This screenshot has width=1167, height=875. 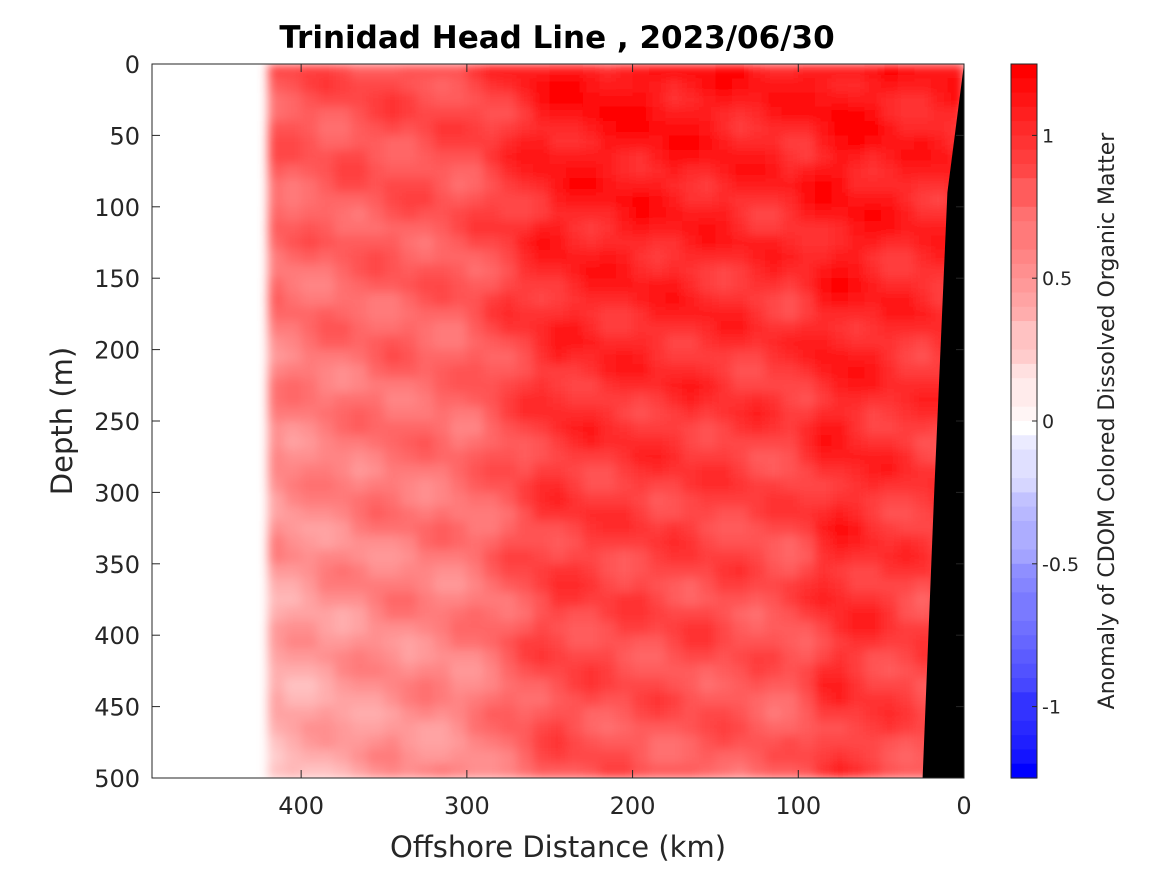 I want to click on field-cell-1954, so click(x=923, y=129).